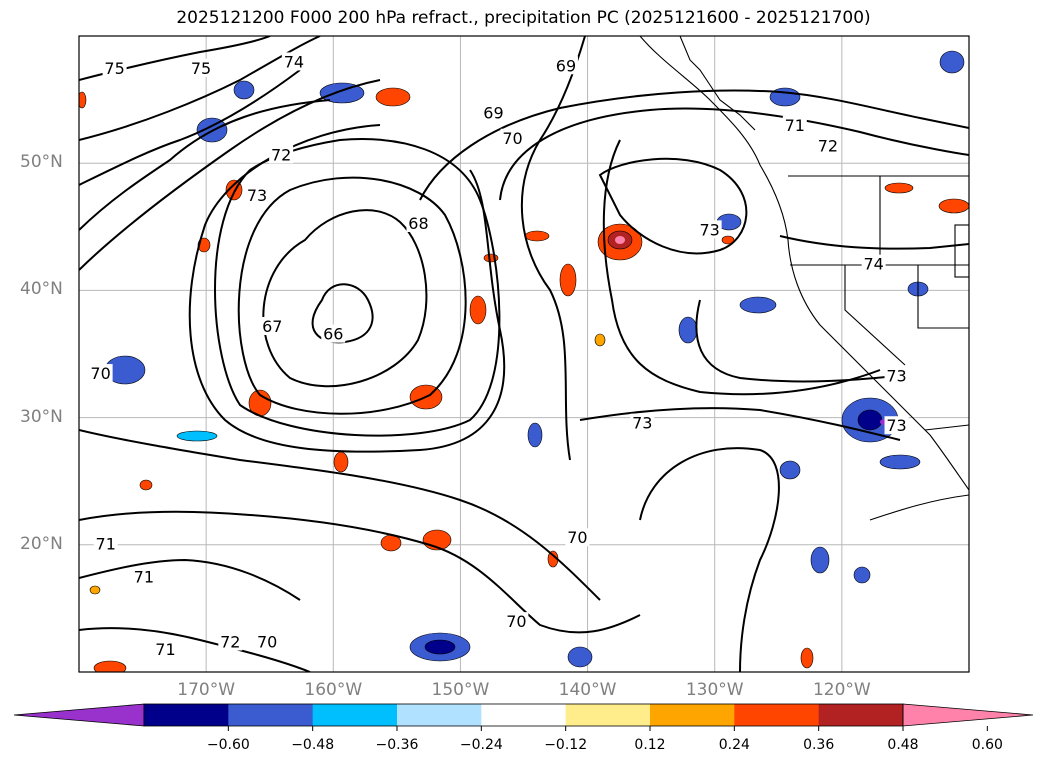  I want to click on contour-73d, so click(673, 206).